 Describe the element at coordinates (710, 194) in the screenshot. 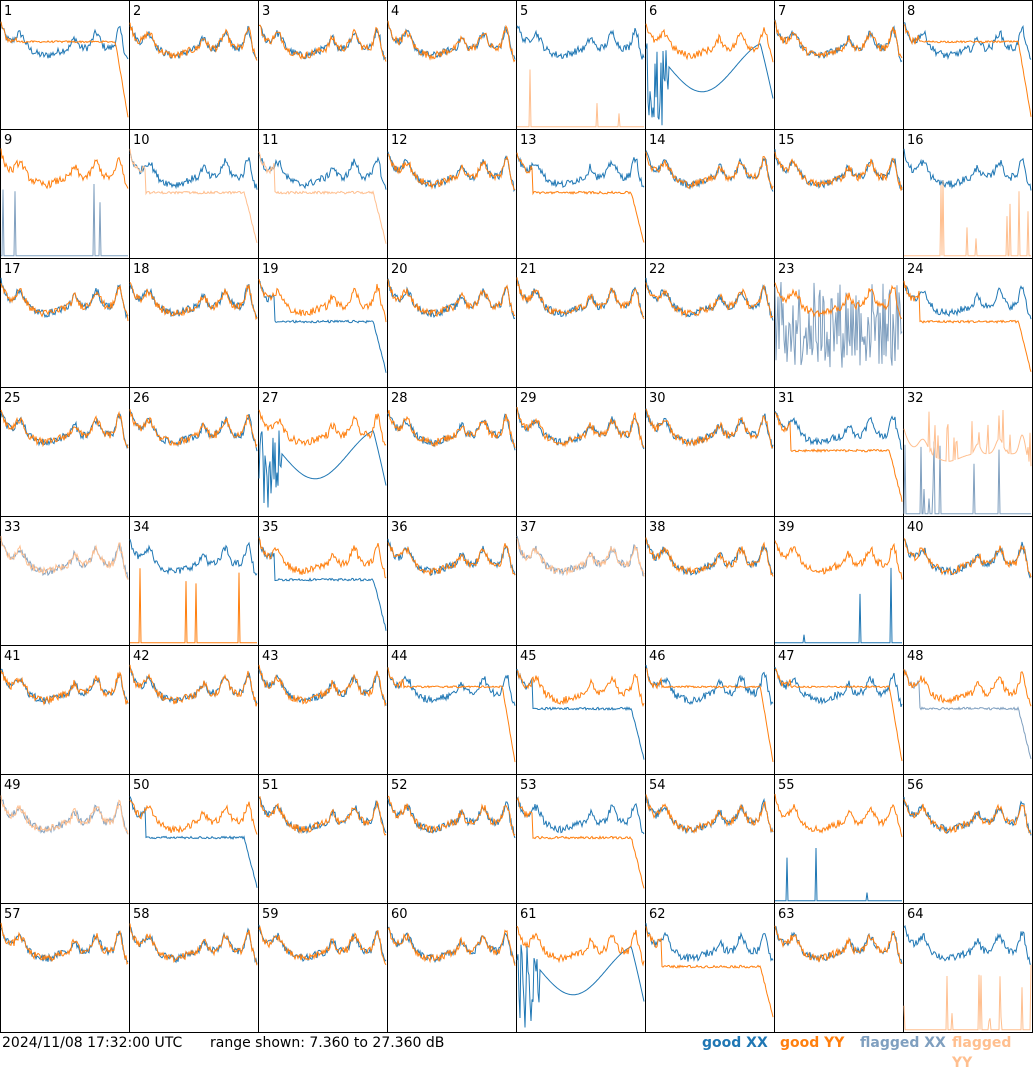

I see `panel-14: 14` at that location.